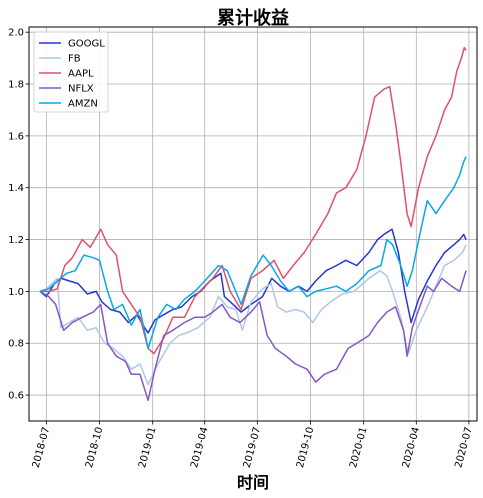 The width and height of the screenshot is (483, 498). I want to click on legend-label: NFLX, so click(81, 89).